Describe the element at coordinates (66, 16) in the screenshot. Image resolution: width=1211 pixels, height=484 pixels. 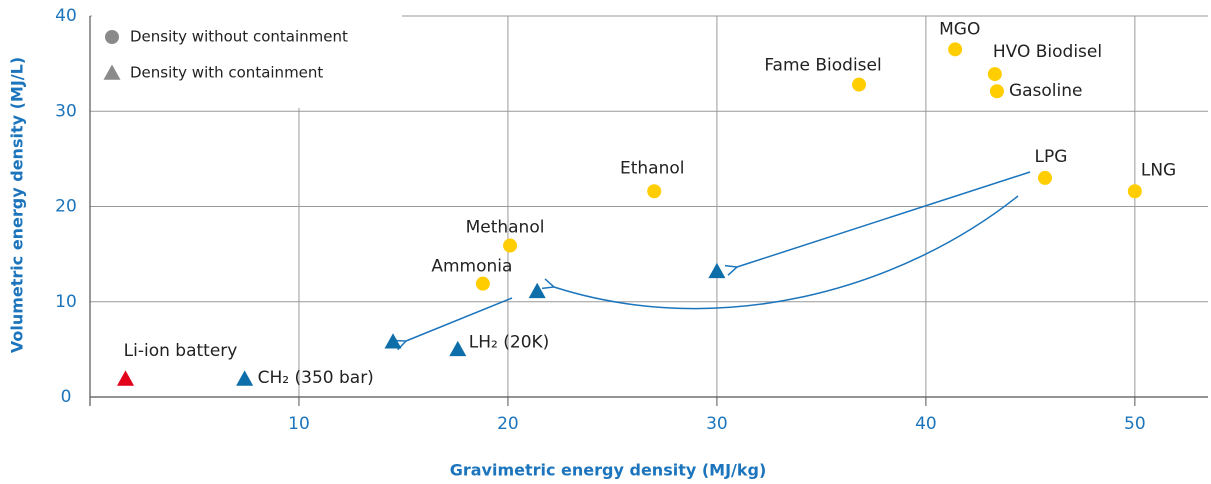
I see `y-tick-label: 40` at that location.